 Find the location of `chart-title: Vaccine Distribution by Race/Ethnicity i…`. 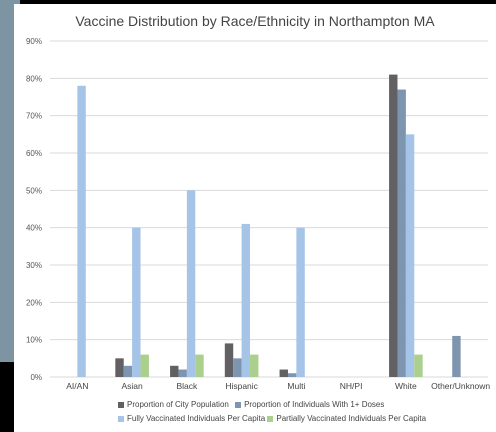

chart-title: Vaccine Distribution by Race/Ethnicity i… is located at coordinates (255, 21).